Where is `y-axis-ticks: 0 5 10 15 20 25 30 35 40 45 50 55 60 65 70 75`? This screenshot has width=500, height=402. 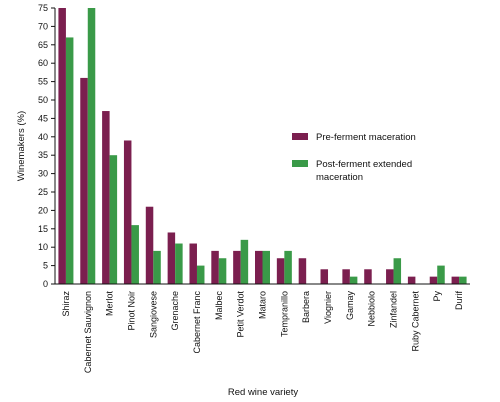
y-axis-ticks: 0 5 10 15 20 25 30 35 40 45 50 55 60 65 70 75 is located at coordinates (46, 146).